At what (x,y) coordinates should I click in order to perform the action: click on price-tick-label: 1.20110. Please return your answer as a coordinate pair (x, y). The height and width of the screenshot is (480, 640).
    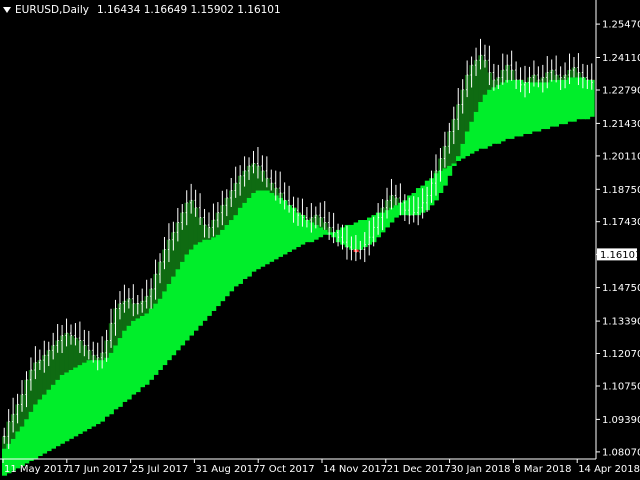
    Looking at the image, I should click on (621, 156).